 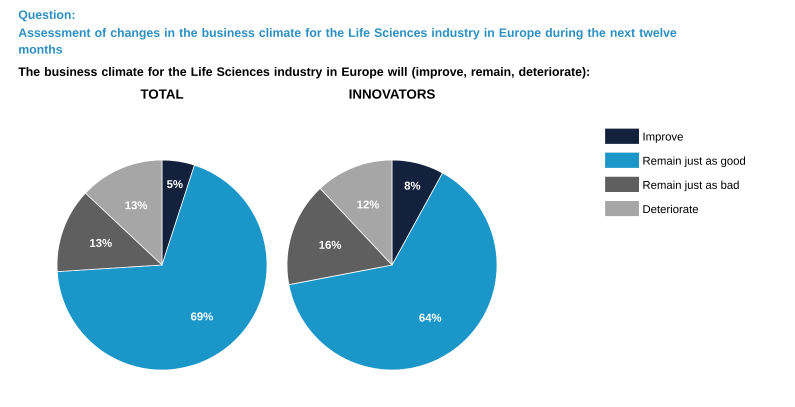 What do you see at coordinates (691, 186) in the screenshot?
I see `legend-label: Remain just as bad` at bounding box center [691, 186].